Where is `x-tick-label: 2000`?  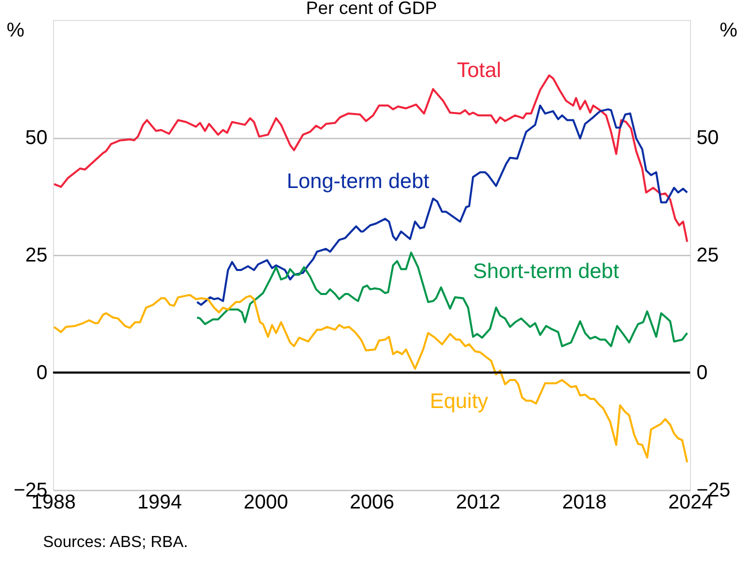 x-tick-label: 2000 is located at coordinates (266, 503).